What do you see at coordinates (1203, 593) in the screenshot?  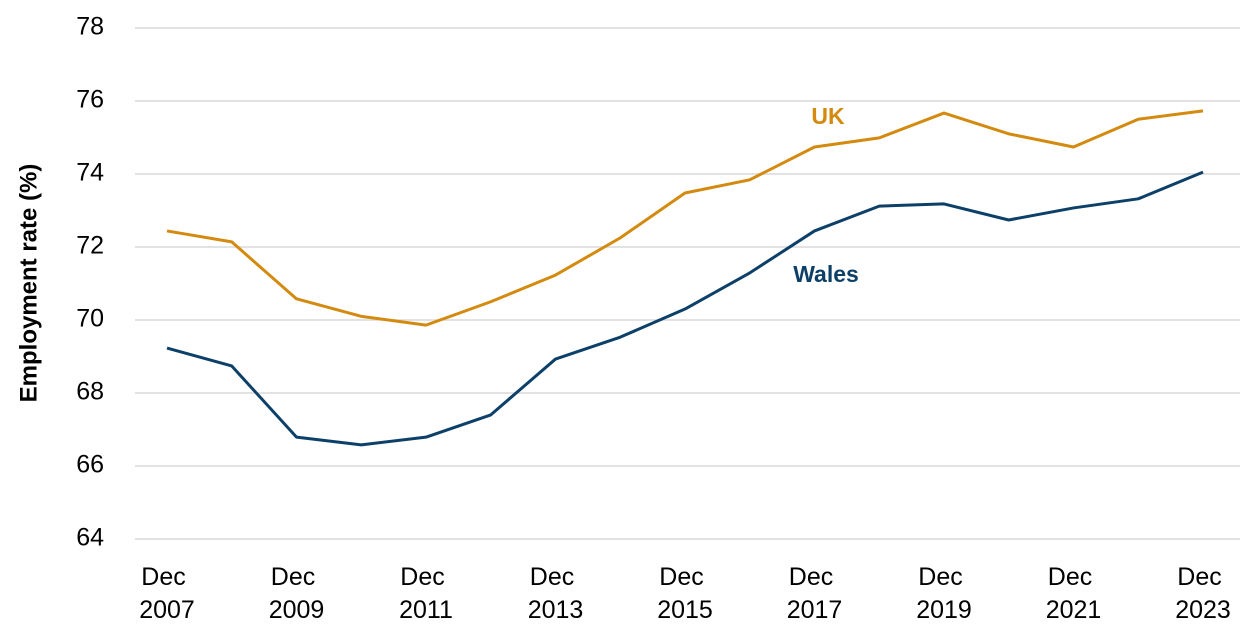 I see `x-tick-label: Dec 2023` at bounding box center [1203, 593].